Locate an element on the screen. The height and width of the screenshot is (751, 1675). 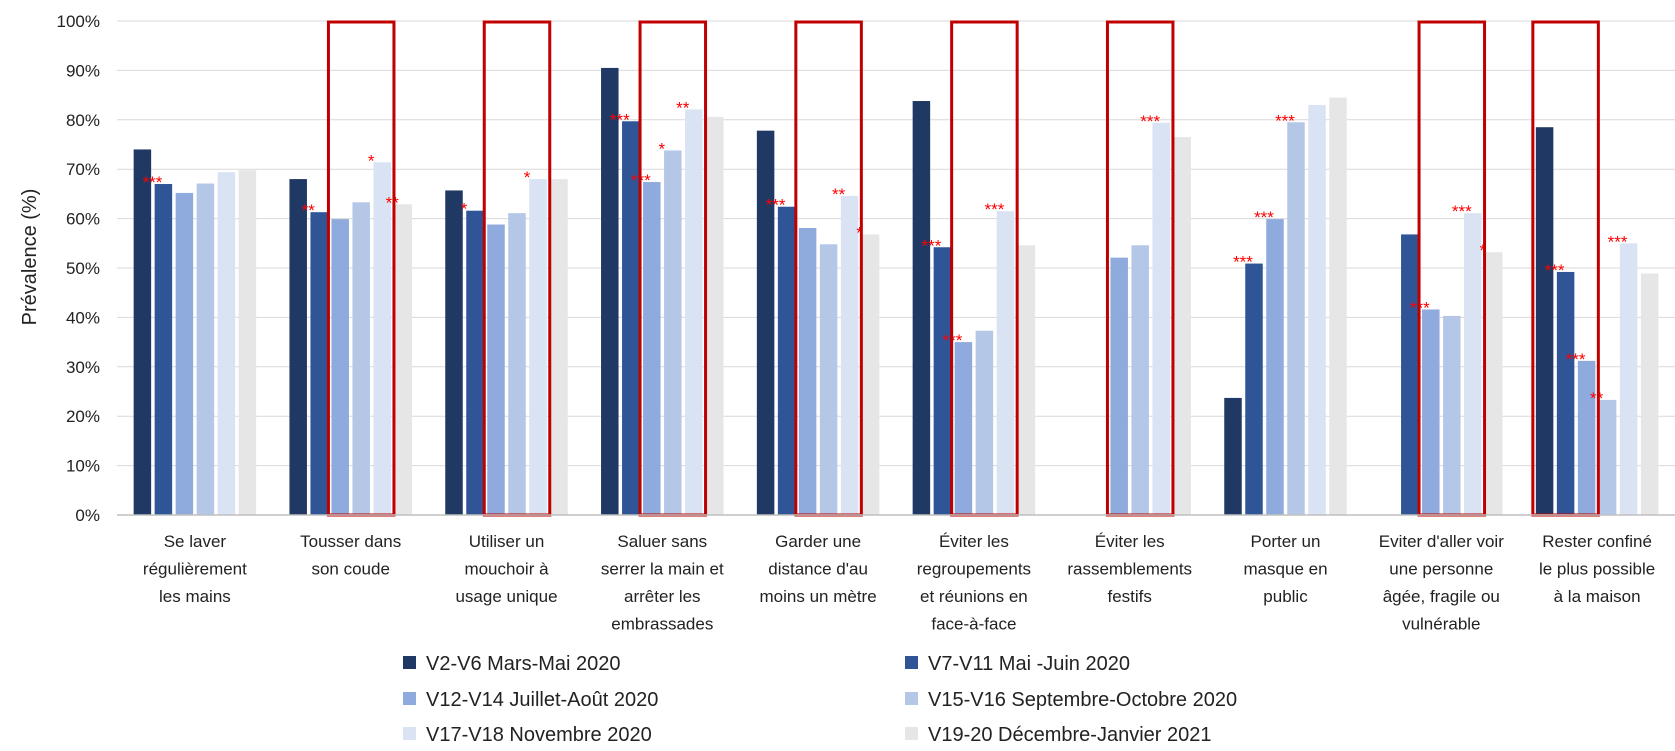
category-label: vulnérable is located at coordinates (1441, 624).